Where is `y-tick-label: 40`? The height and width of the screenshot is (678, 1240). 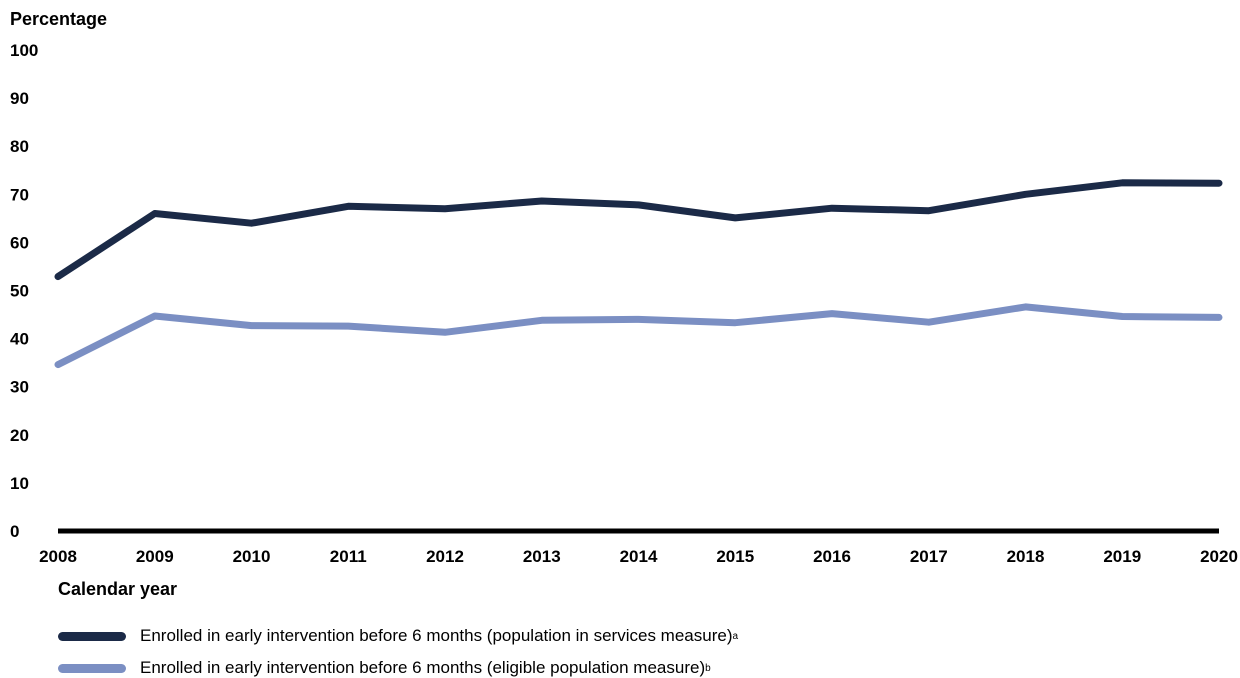
y-tick-label: 40 is located at coordinates (19, 339).